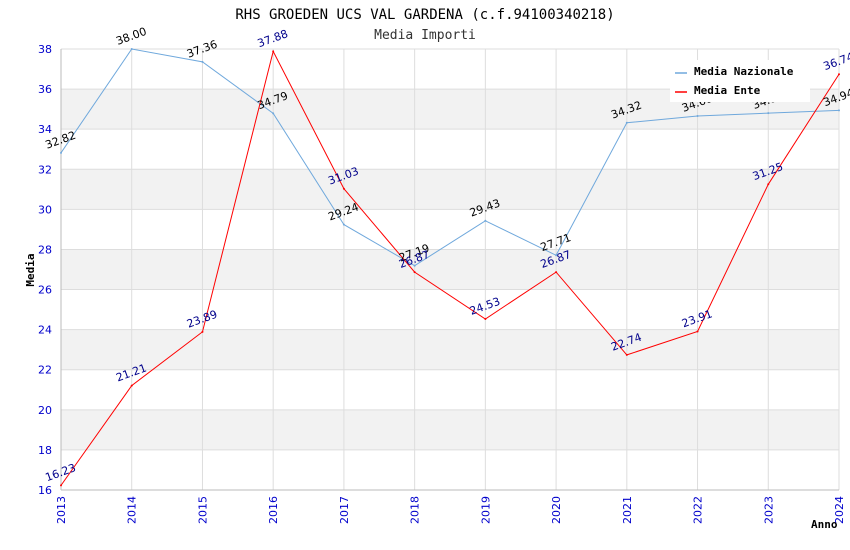  I want to click on y-tick-label: 18, so click(45, 450).